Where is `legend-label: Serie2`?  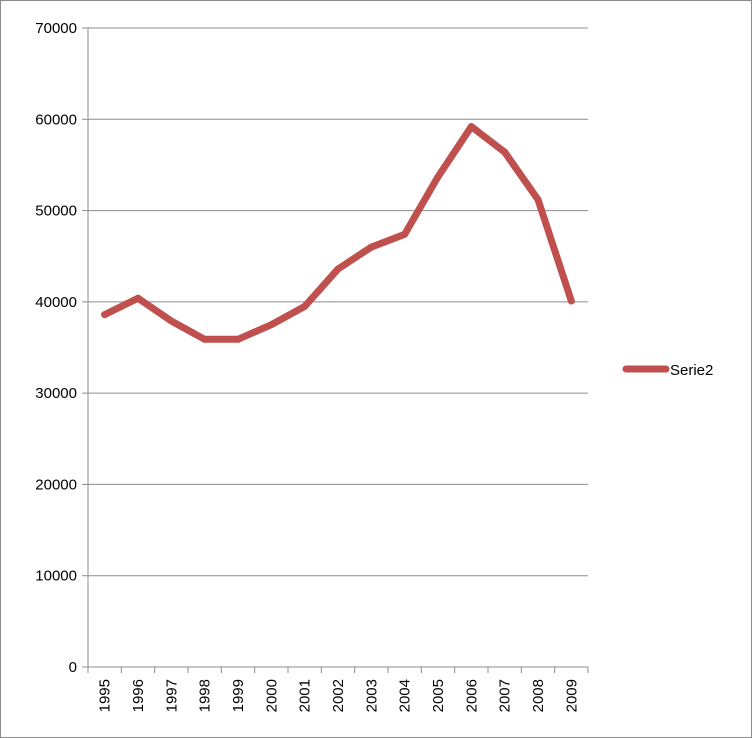
legend-label: Serie2 is located at coordinates (691, 370).